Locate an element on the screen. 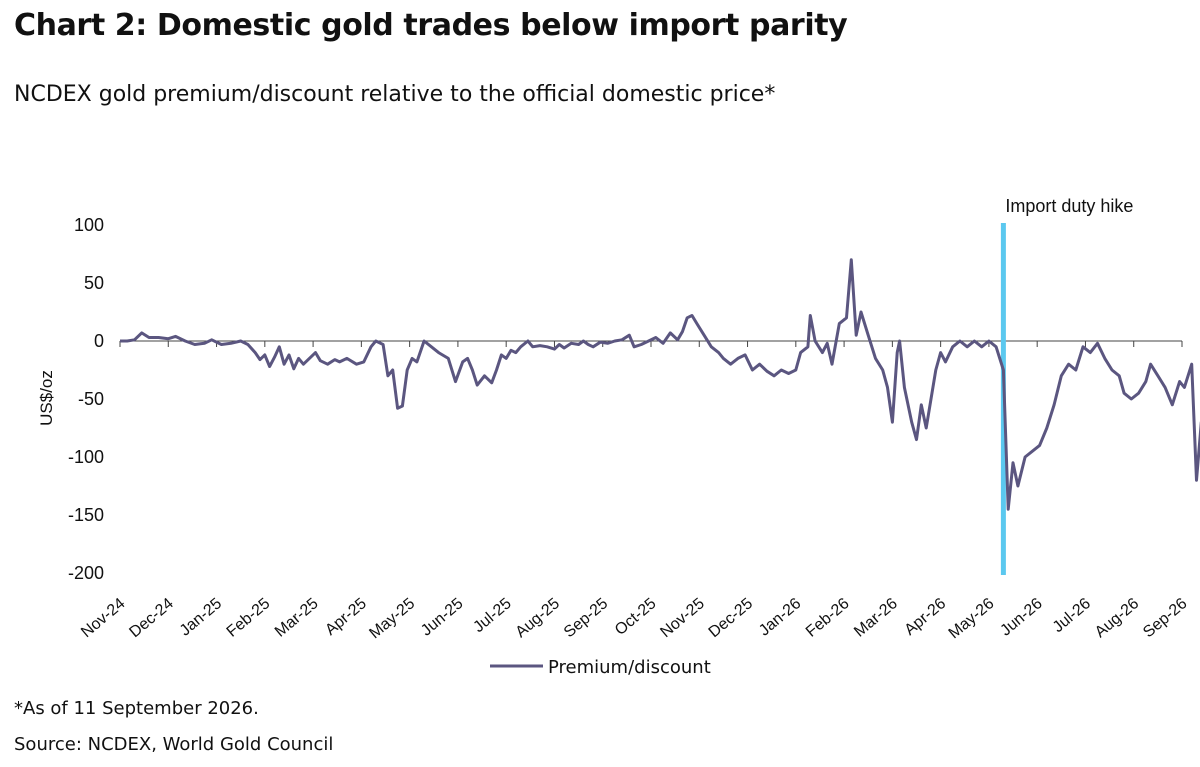  y-tick-label: -200 is located at coordinates (86, 573).